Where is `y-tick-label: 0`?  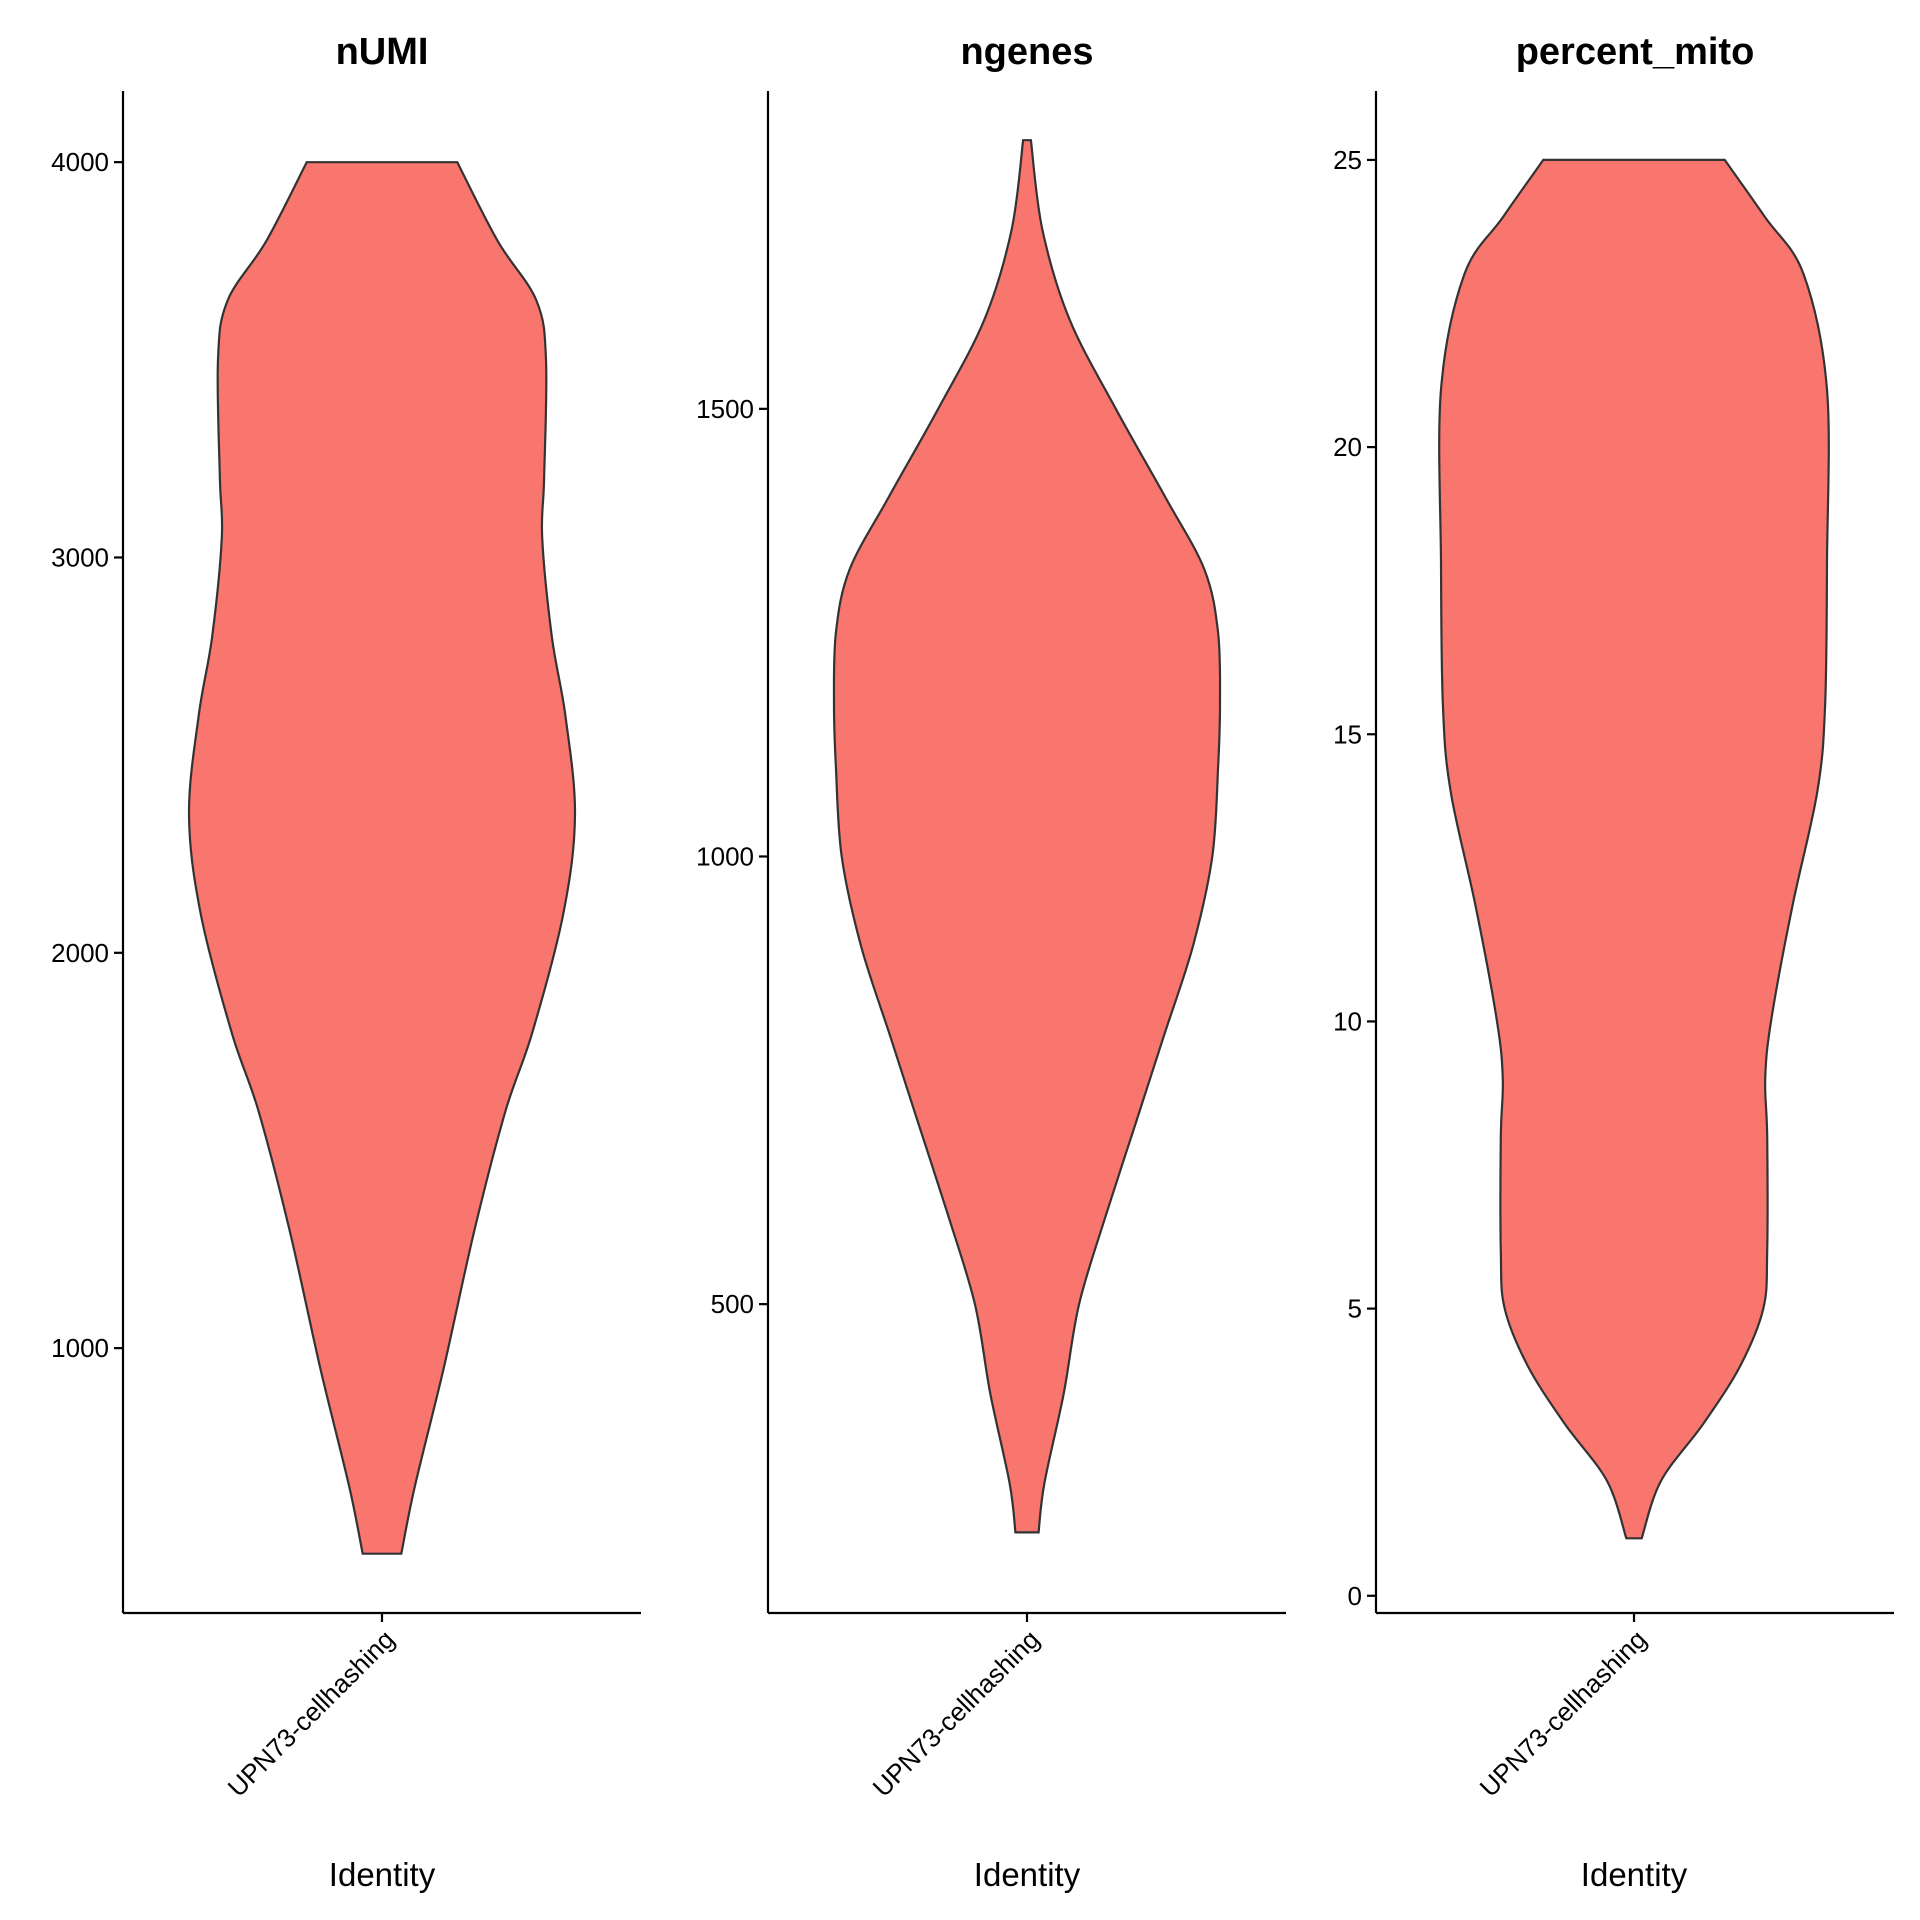
y-tick-label: 0 is located at coordinates (1355, 1596).